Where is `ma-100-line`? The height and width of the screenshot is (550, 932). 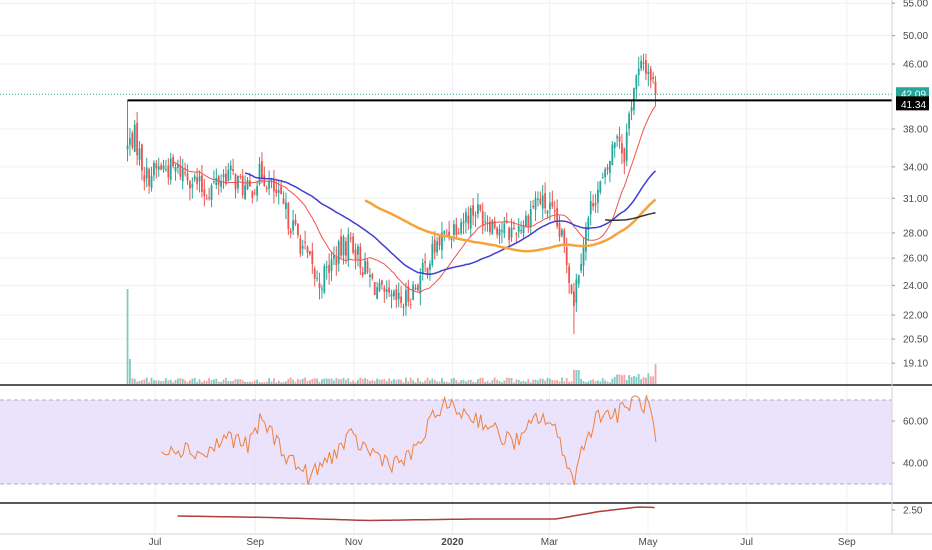 ma-100-line is located at coordinates (510, 225).